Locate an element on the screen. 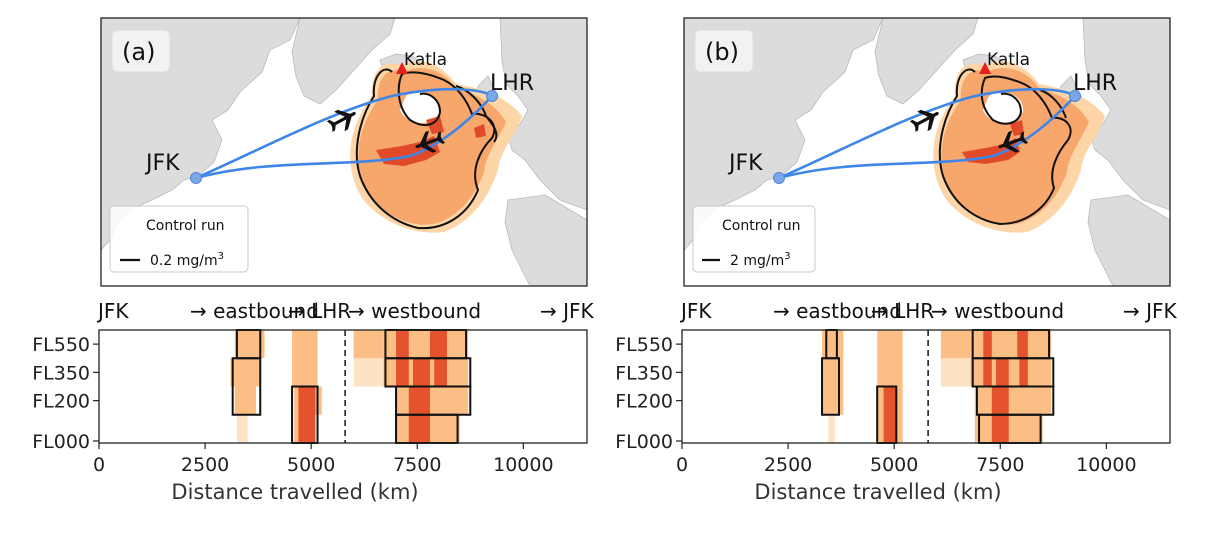 Image resolution: width=1220 pixels, height=536 pixels. routes-a is located at coordinates (344, 133).